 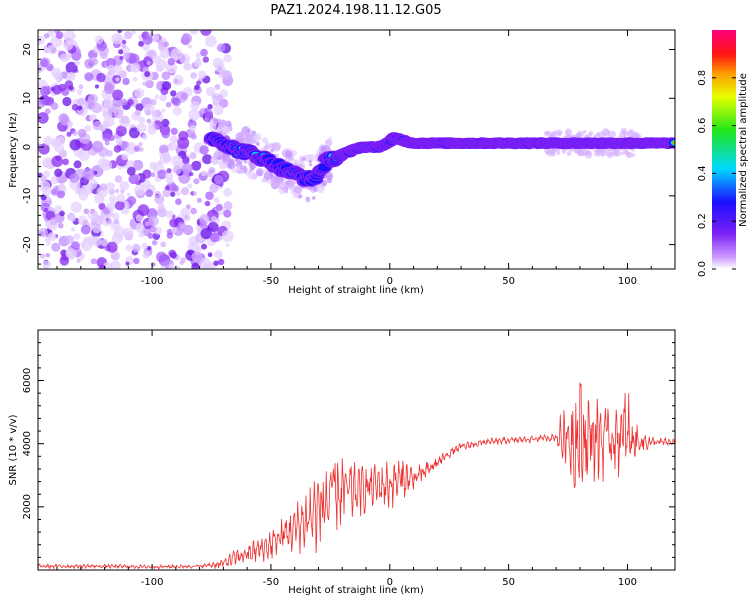 I want to click on colorbar-tick-label: 0.8, so click(x=702, y=78).